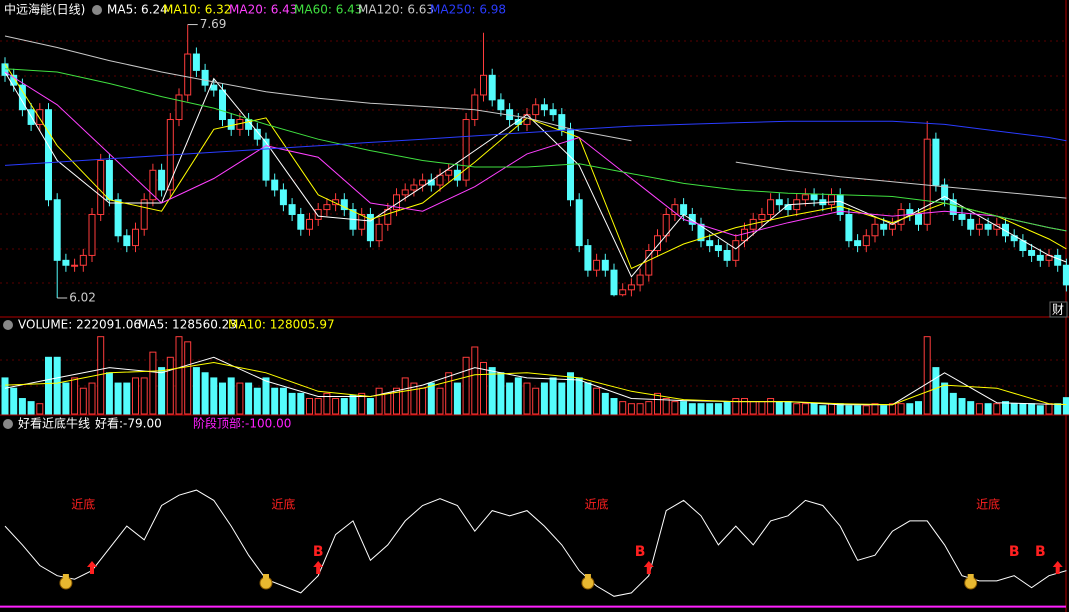 The image size is (1069, 612). Describe the element at coordinates (213, 24) in the screenshot. I see `annotation: 7.69` at that location.